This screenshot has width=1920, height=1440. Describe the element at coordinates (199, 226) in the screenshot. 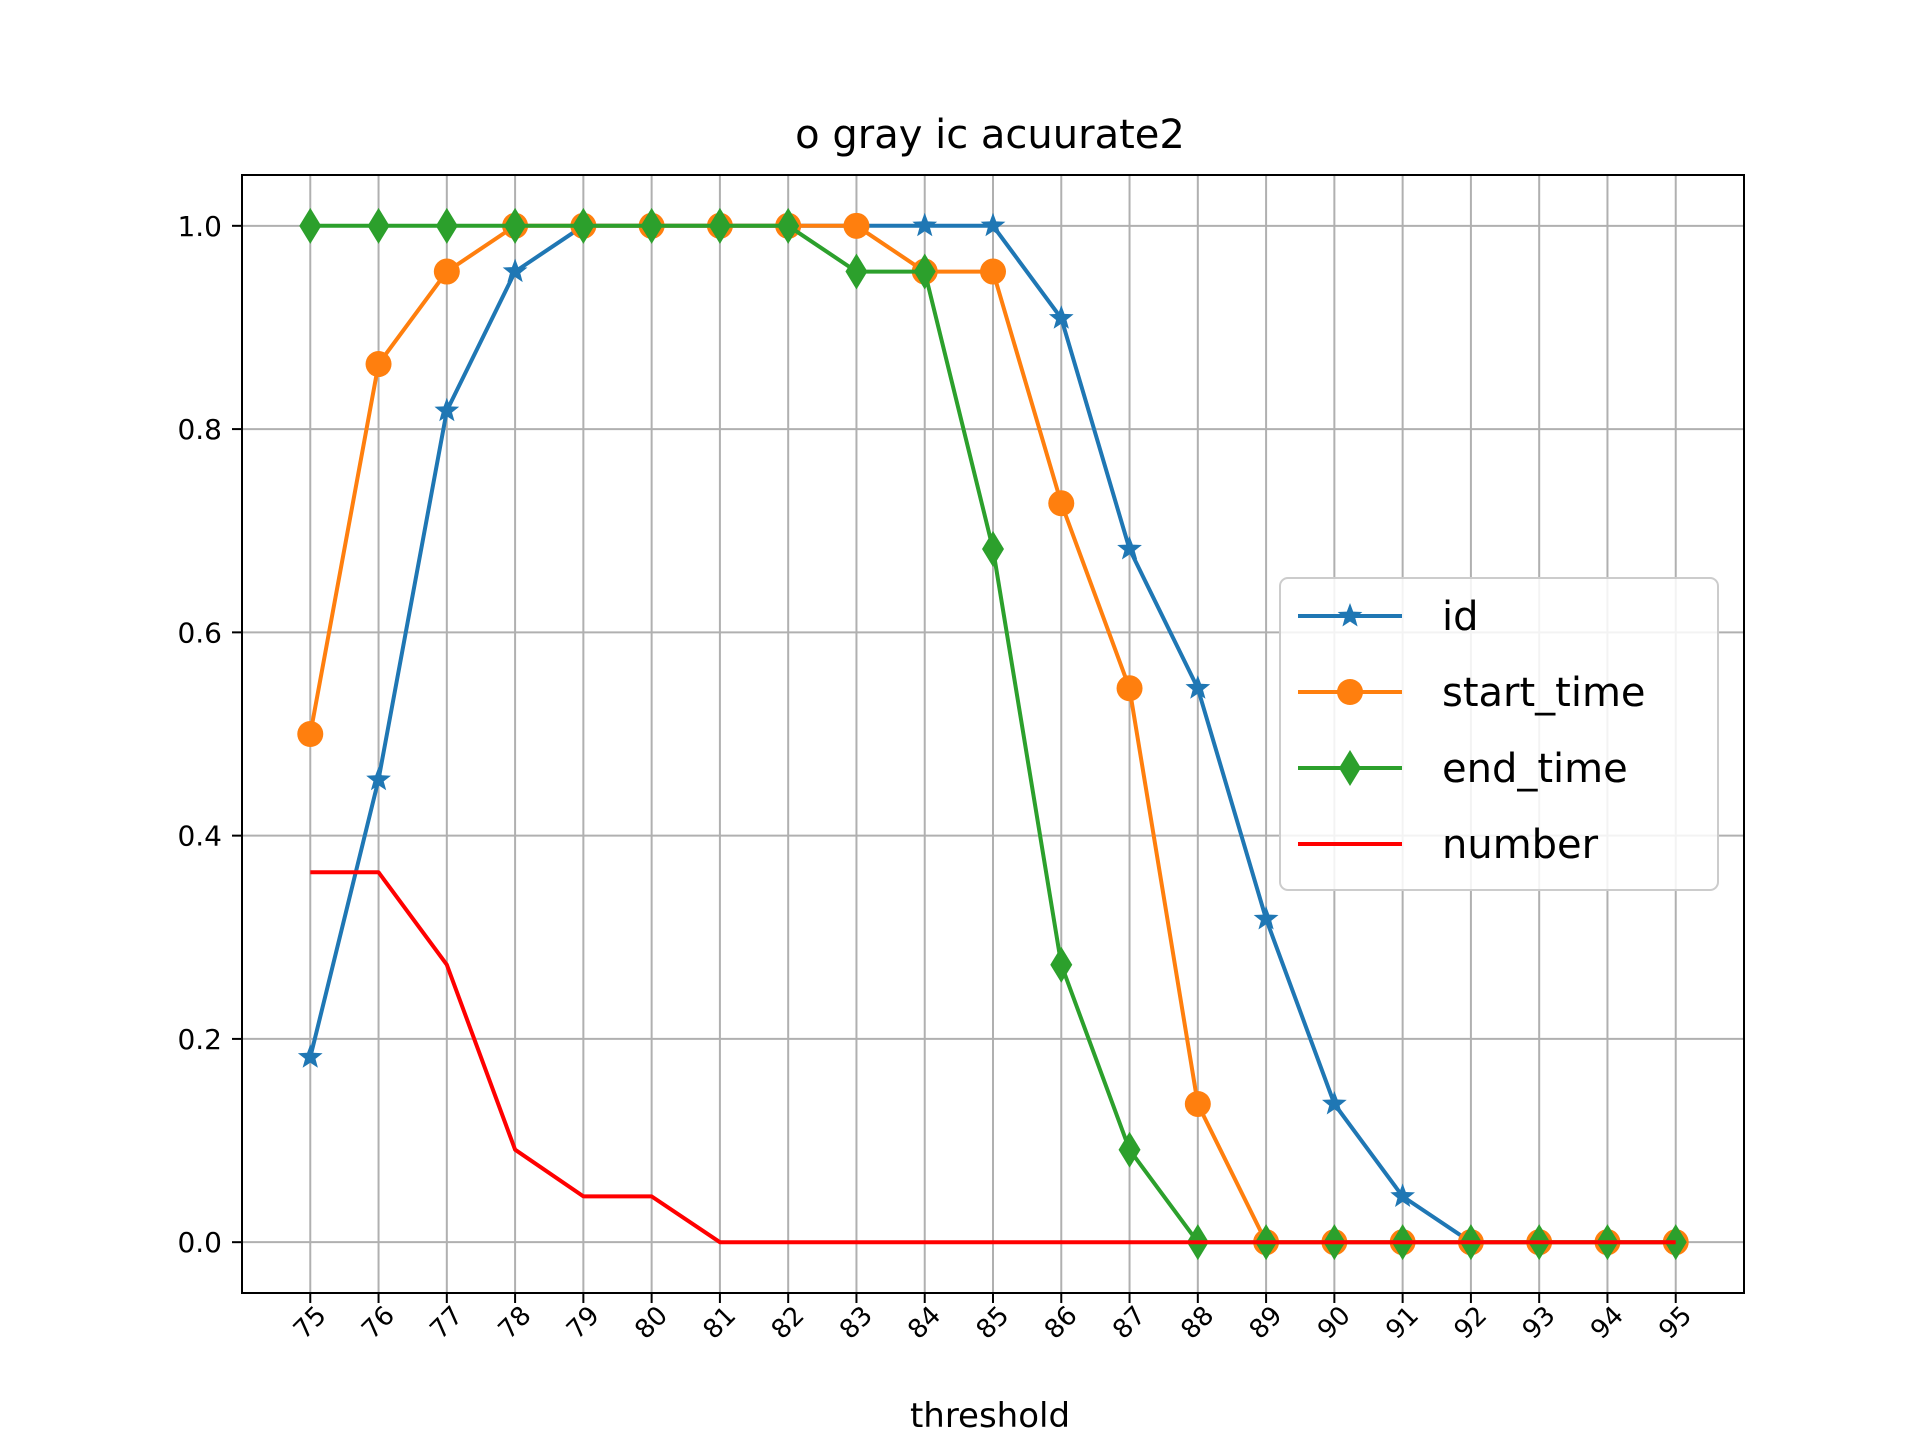

I see `y-tick-label: 1.0` at that location.